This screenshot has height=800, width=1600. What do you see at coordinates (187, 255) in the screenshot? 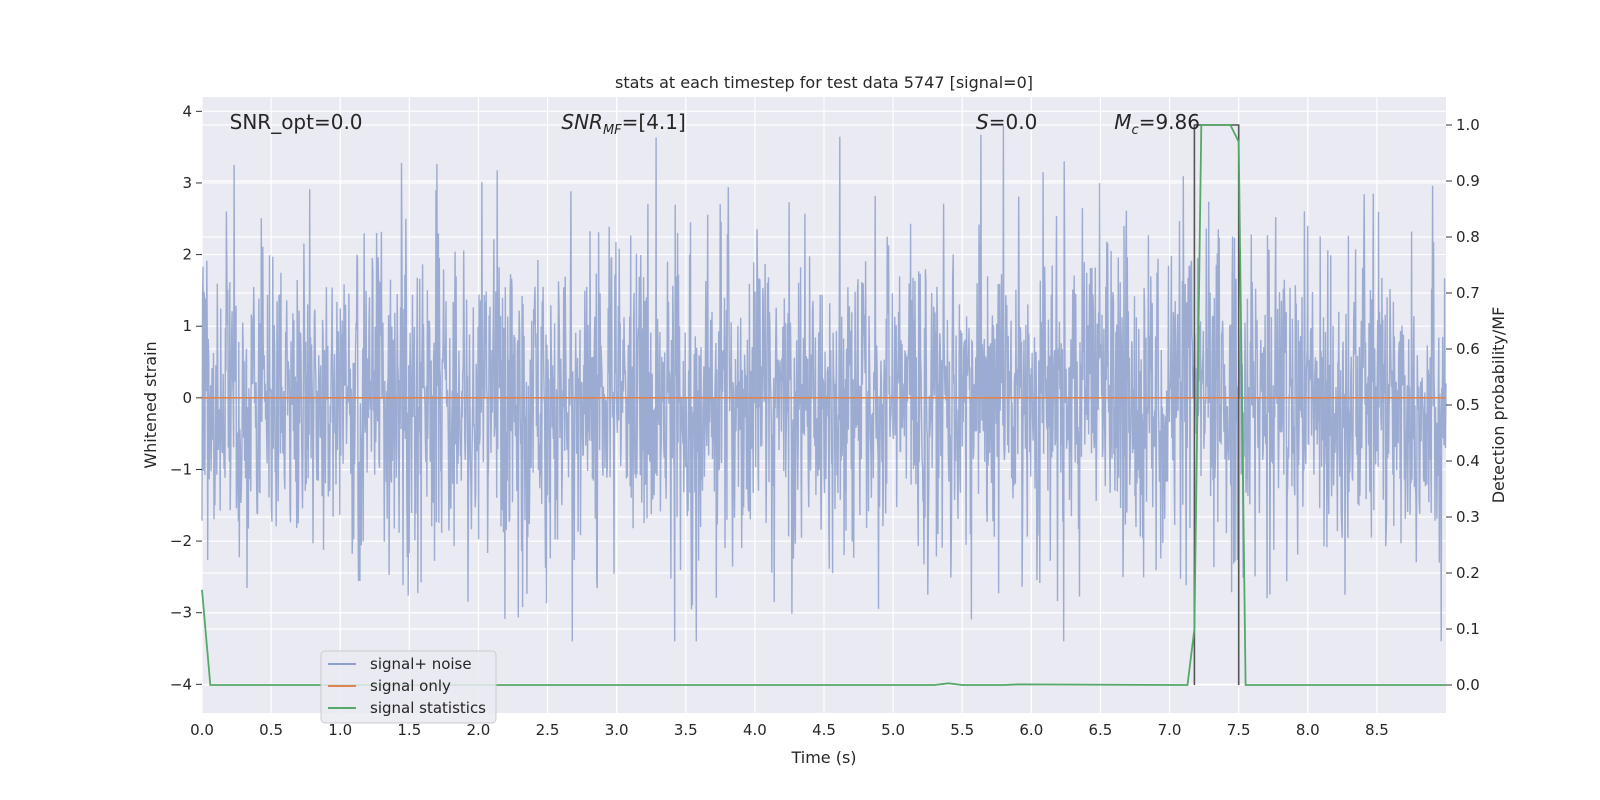
I see `y-tick-label-2: 2` at bounding box center [187, 255].